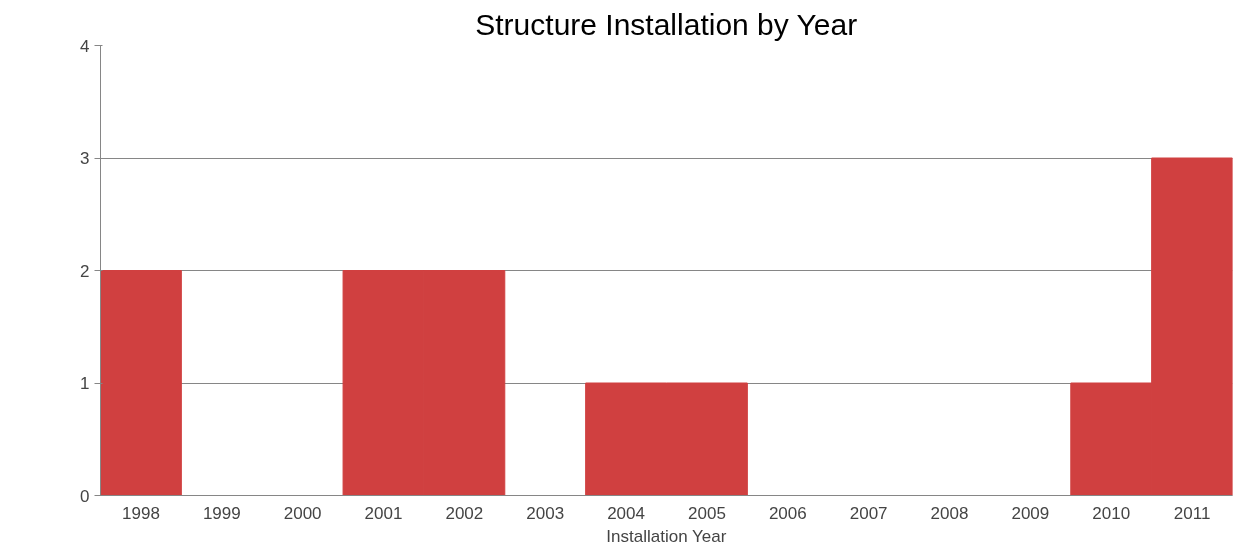 The width and height of the screenshot is (1252, 550). What do you see at coordinates (666, 536) in the screenshot?
I see `x-axis-title: Installation Year` at bounding box center [666, 536].